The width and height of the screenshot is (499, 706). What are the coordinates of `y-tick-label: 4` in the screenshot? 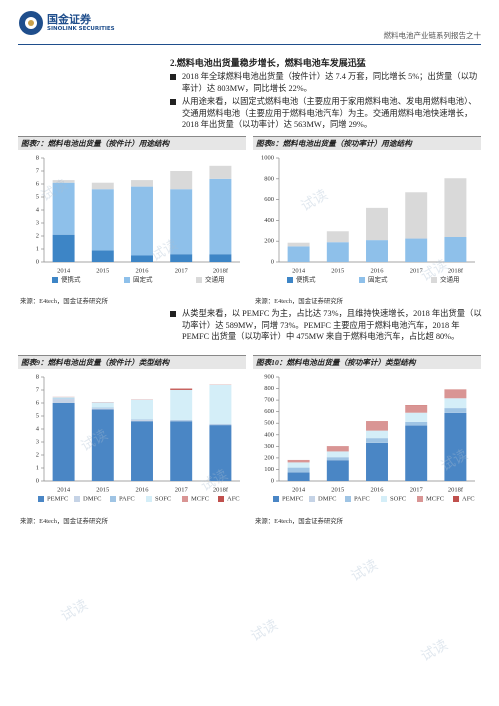 It's located at (38, 209).